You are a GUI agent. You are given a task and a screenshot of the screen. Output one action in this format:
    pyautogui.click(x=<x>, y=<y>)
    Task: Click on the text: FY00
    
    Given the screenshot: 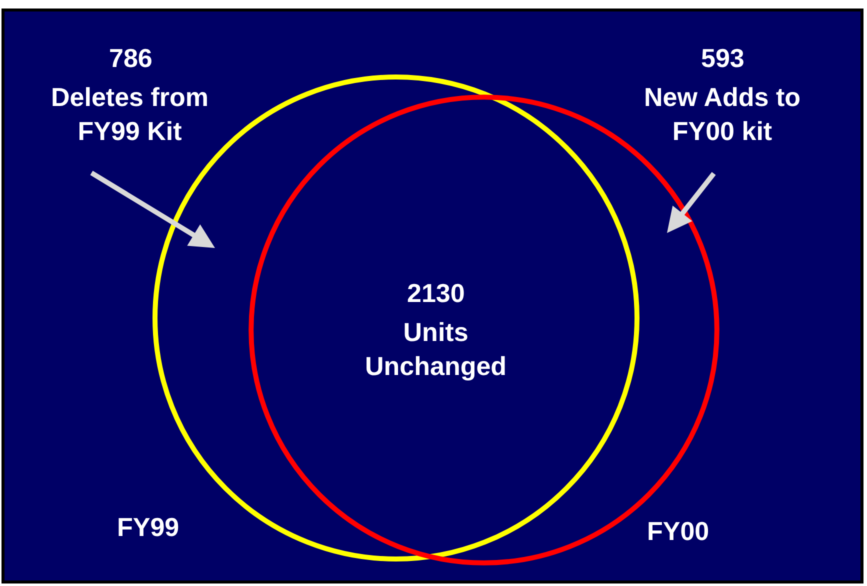 What is the action you would take?
    pyautogui.click(x=678, y=531)
    